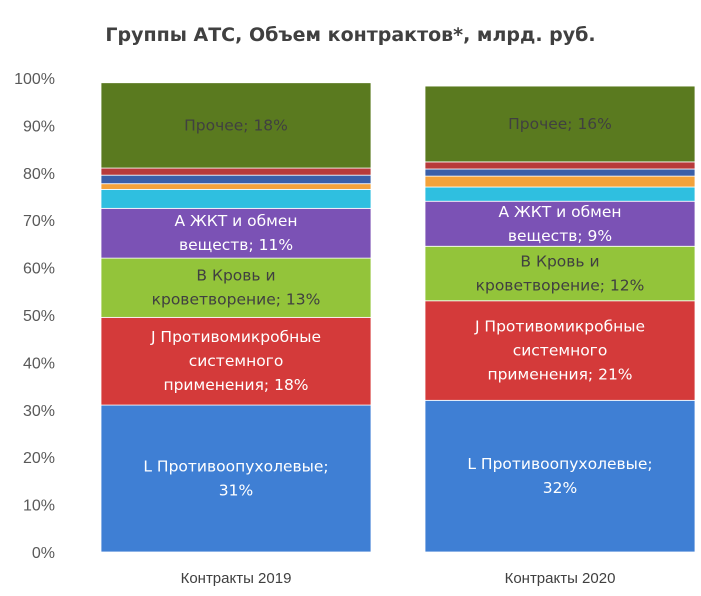  Describe the element at coordinates (236, 491) in the screenshot. I see `data-label: 31%` at that location.